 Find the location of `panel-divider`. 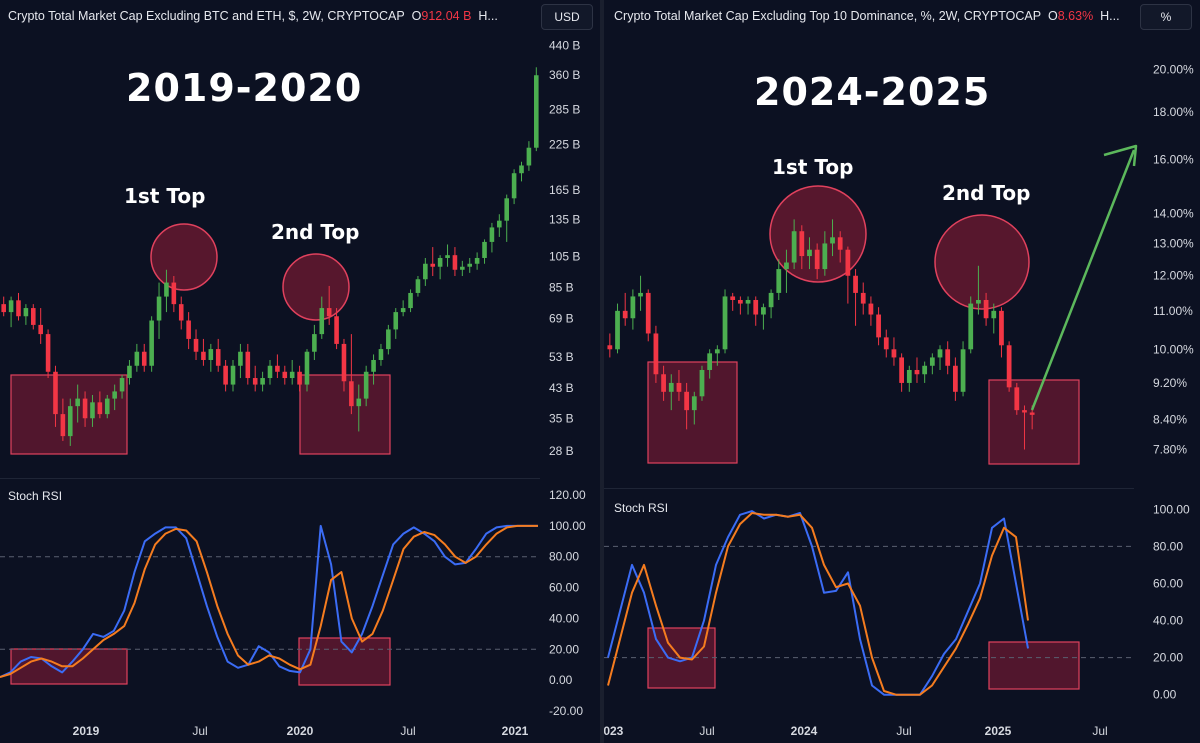

panel-divider is located at coordinates (602, 371).